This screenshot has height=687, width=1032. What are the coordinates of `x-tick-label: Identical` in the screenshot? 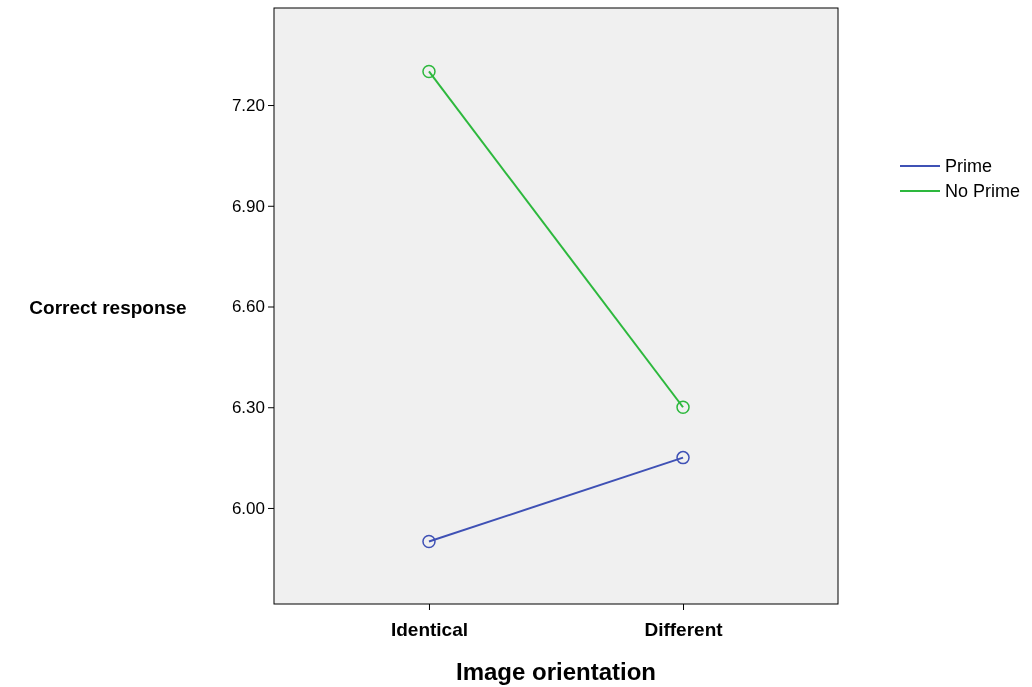 It's located at (429, 629).